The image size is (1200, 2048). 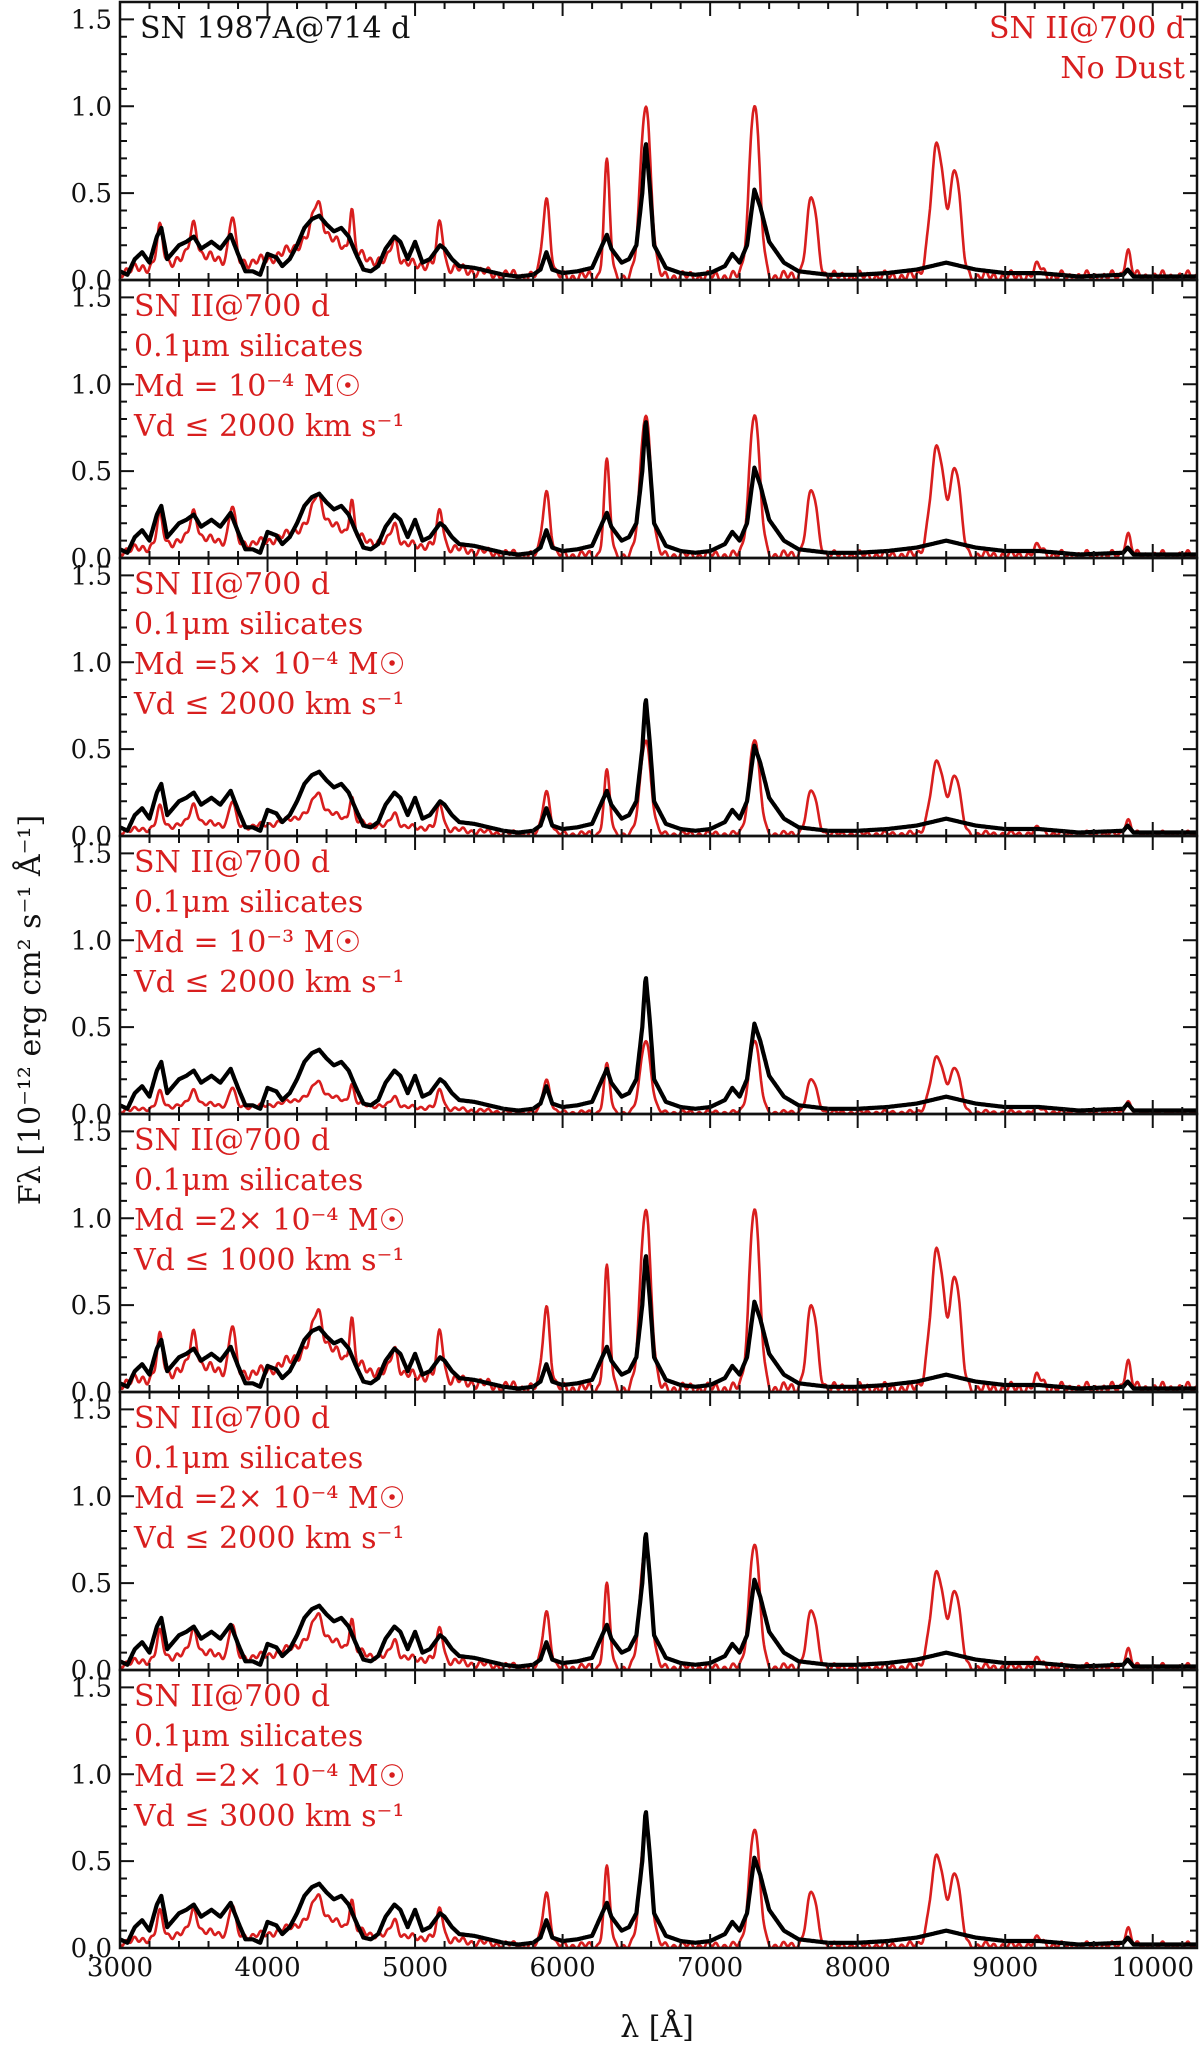 I want to click on x-tick-label: 7000, so click(x=710, y=1968).